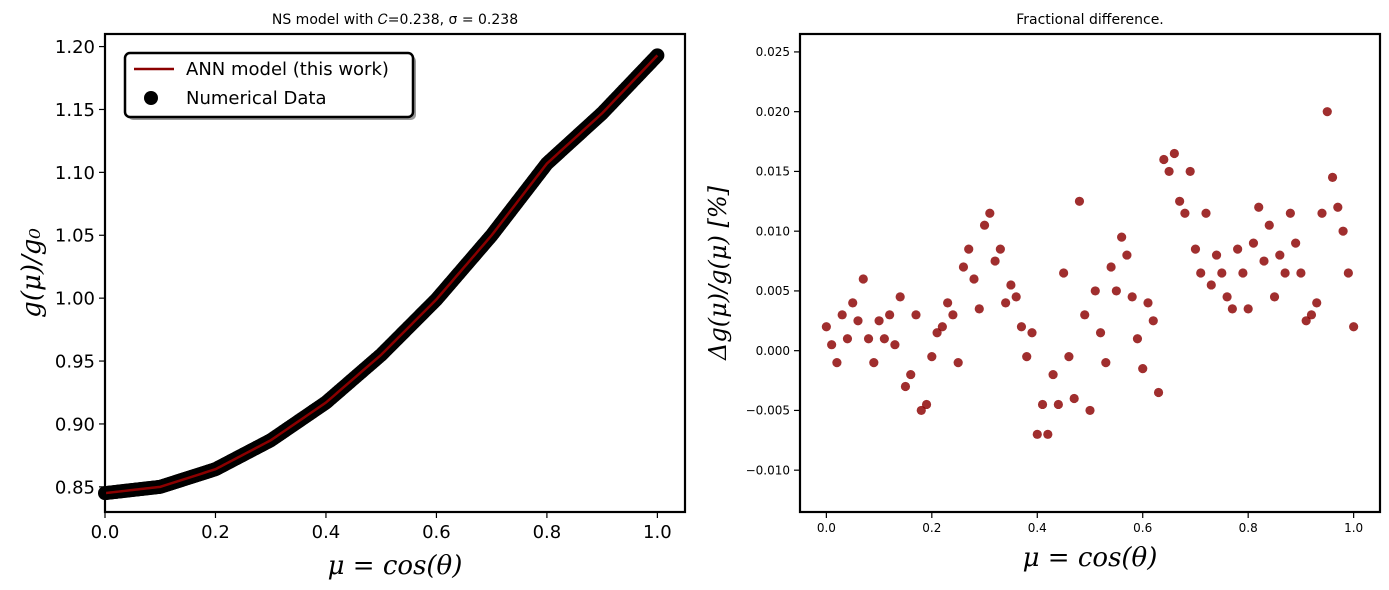 This screenshot has height=590, width=1389. I want to click on legend-marker-swatch, so click(151, 98).